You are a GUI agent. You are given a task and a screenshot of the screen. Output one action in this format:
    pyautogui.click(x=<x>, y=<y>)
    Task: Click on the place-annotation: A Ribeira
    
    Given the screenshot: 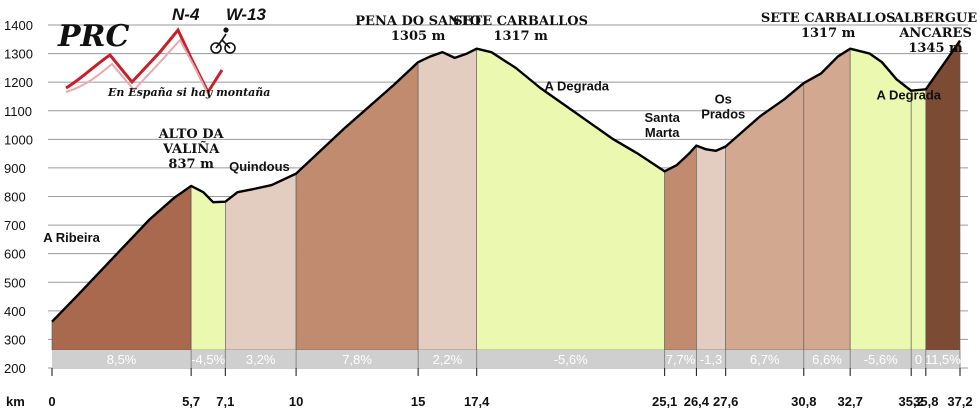 What is the action you would take?
    pyautogui.click(x=71, y=237)
    